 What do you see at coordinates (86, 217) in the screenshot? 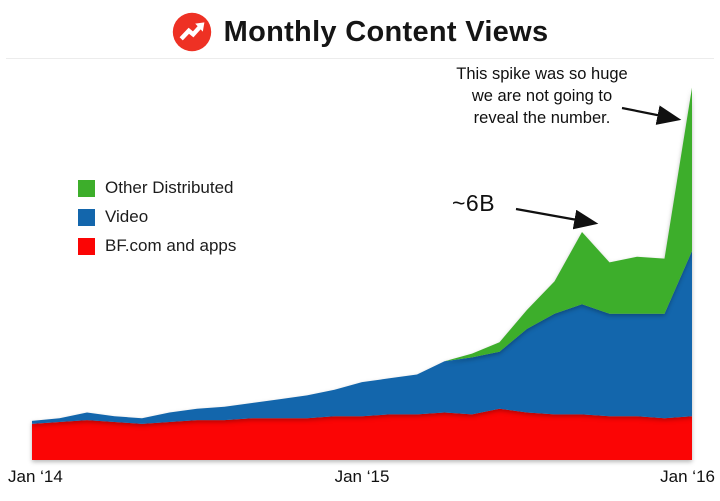
I see `legend-swatch-blue` at bounding box center [86, 217].